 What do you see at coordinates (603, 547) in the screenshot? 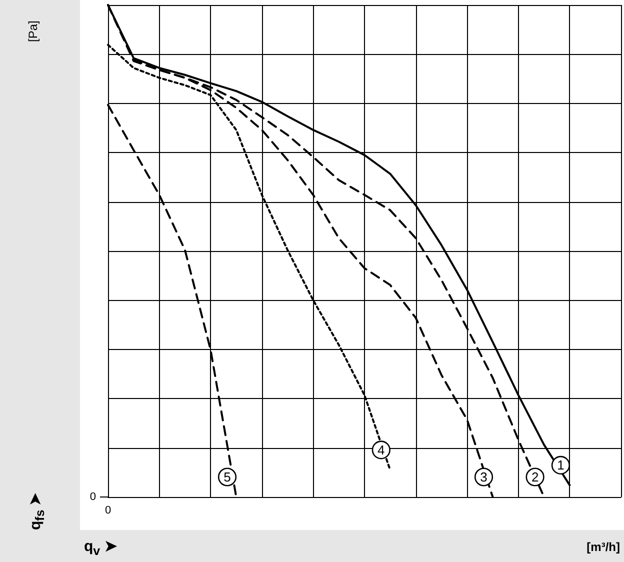
I see `x-axis-title: [m³/h]` at bounding box center [603, 547].